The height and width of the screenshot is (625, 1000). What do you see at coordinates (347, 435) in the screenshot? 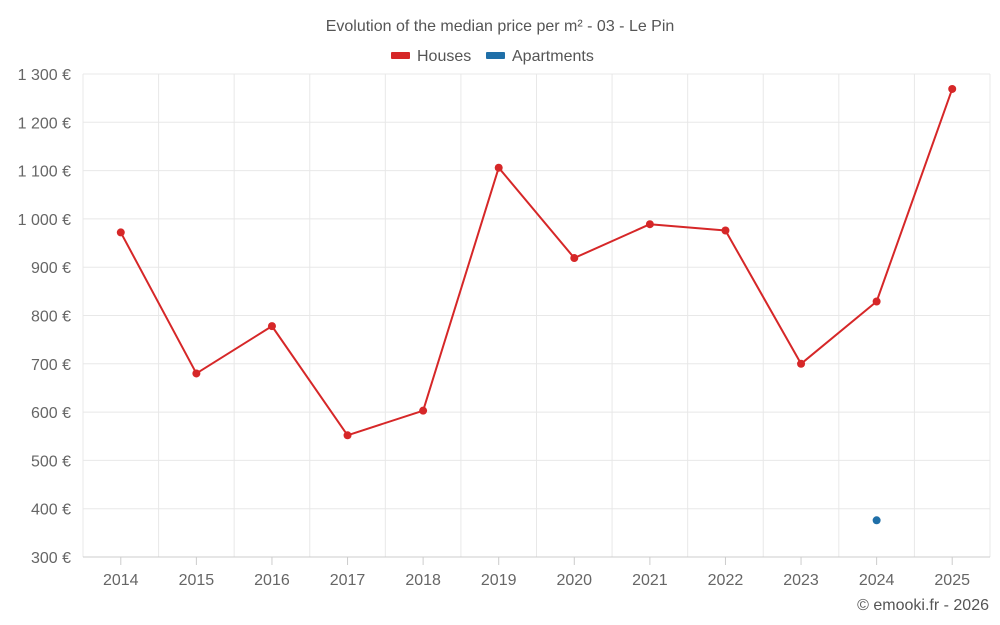
I see `data-point-houses-2017` at bounding box center [347, 435].